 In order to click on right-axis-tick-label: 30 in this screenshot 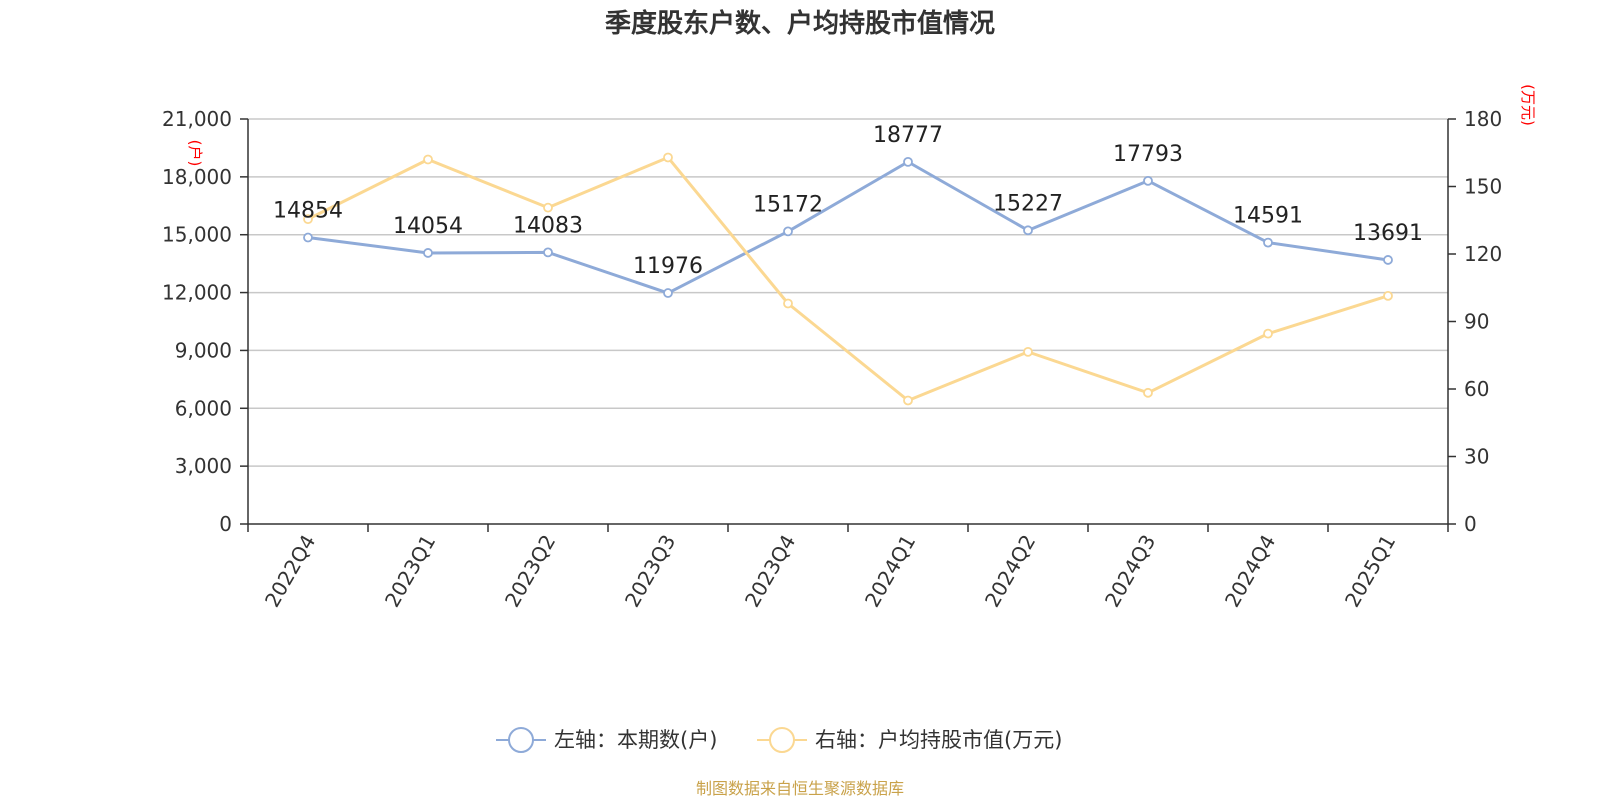, I will do `click(1476, 457)`.